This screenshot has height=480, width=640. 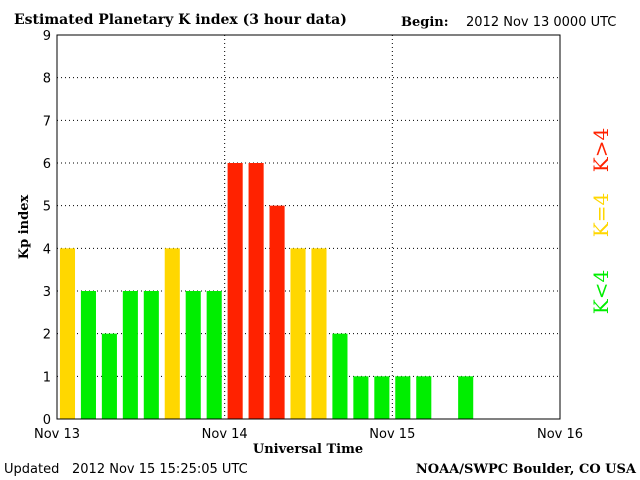 I want to click on y-tick-label: 2, so click(x=47, y=335).